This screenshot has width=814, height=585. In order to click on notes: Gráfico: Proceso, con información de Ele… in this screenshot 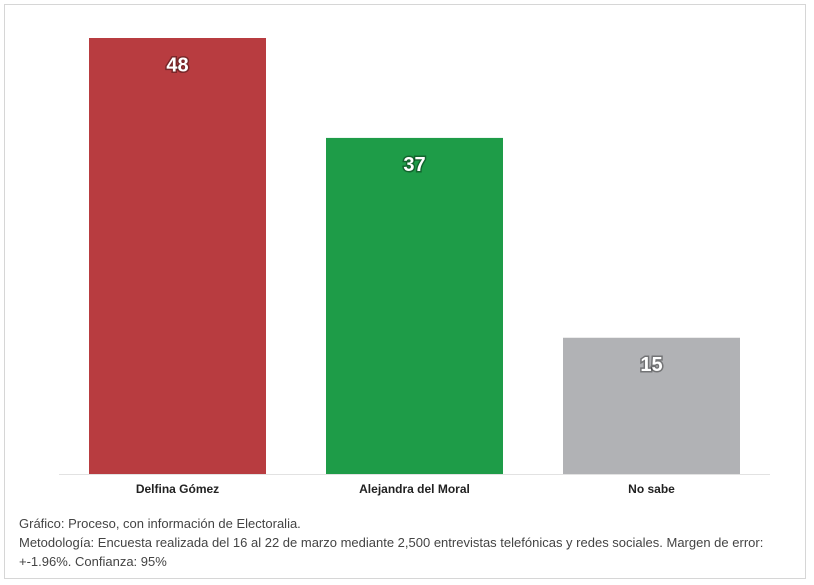, I will do `click(391, 542)`.